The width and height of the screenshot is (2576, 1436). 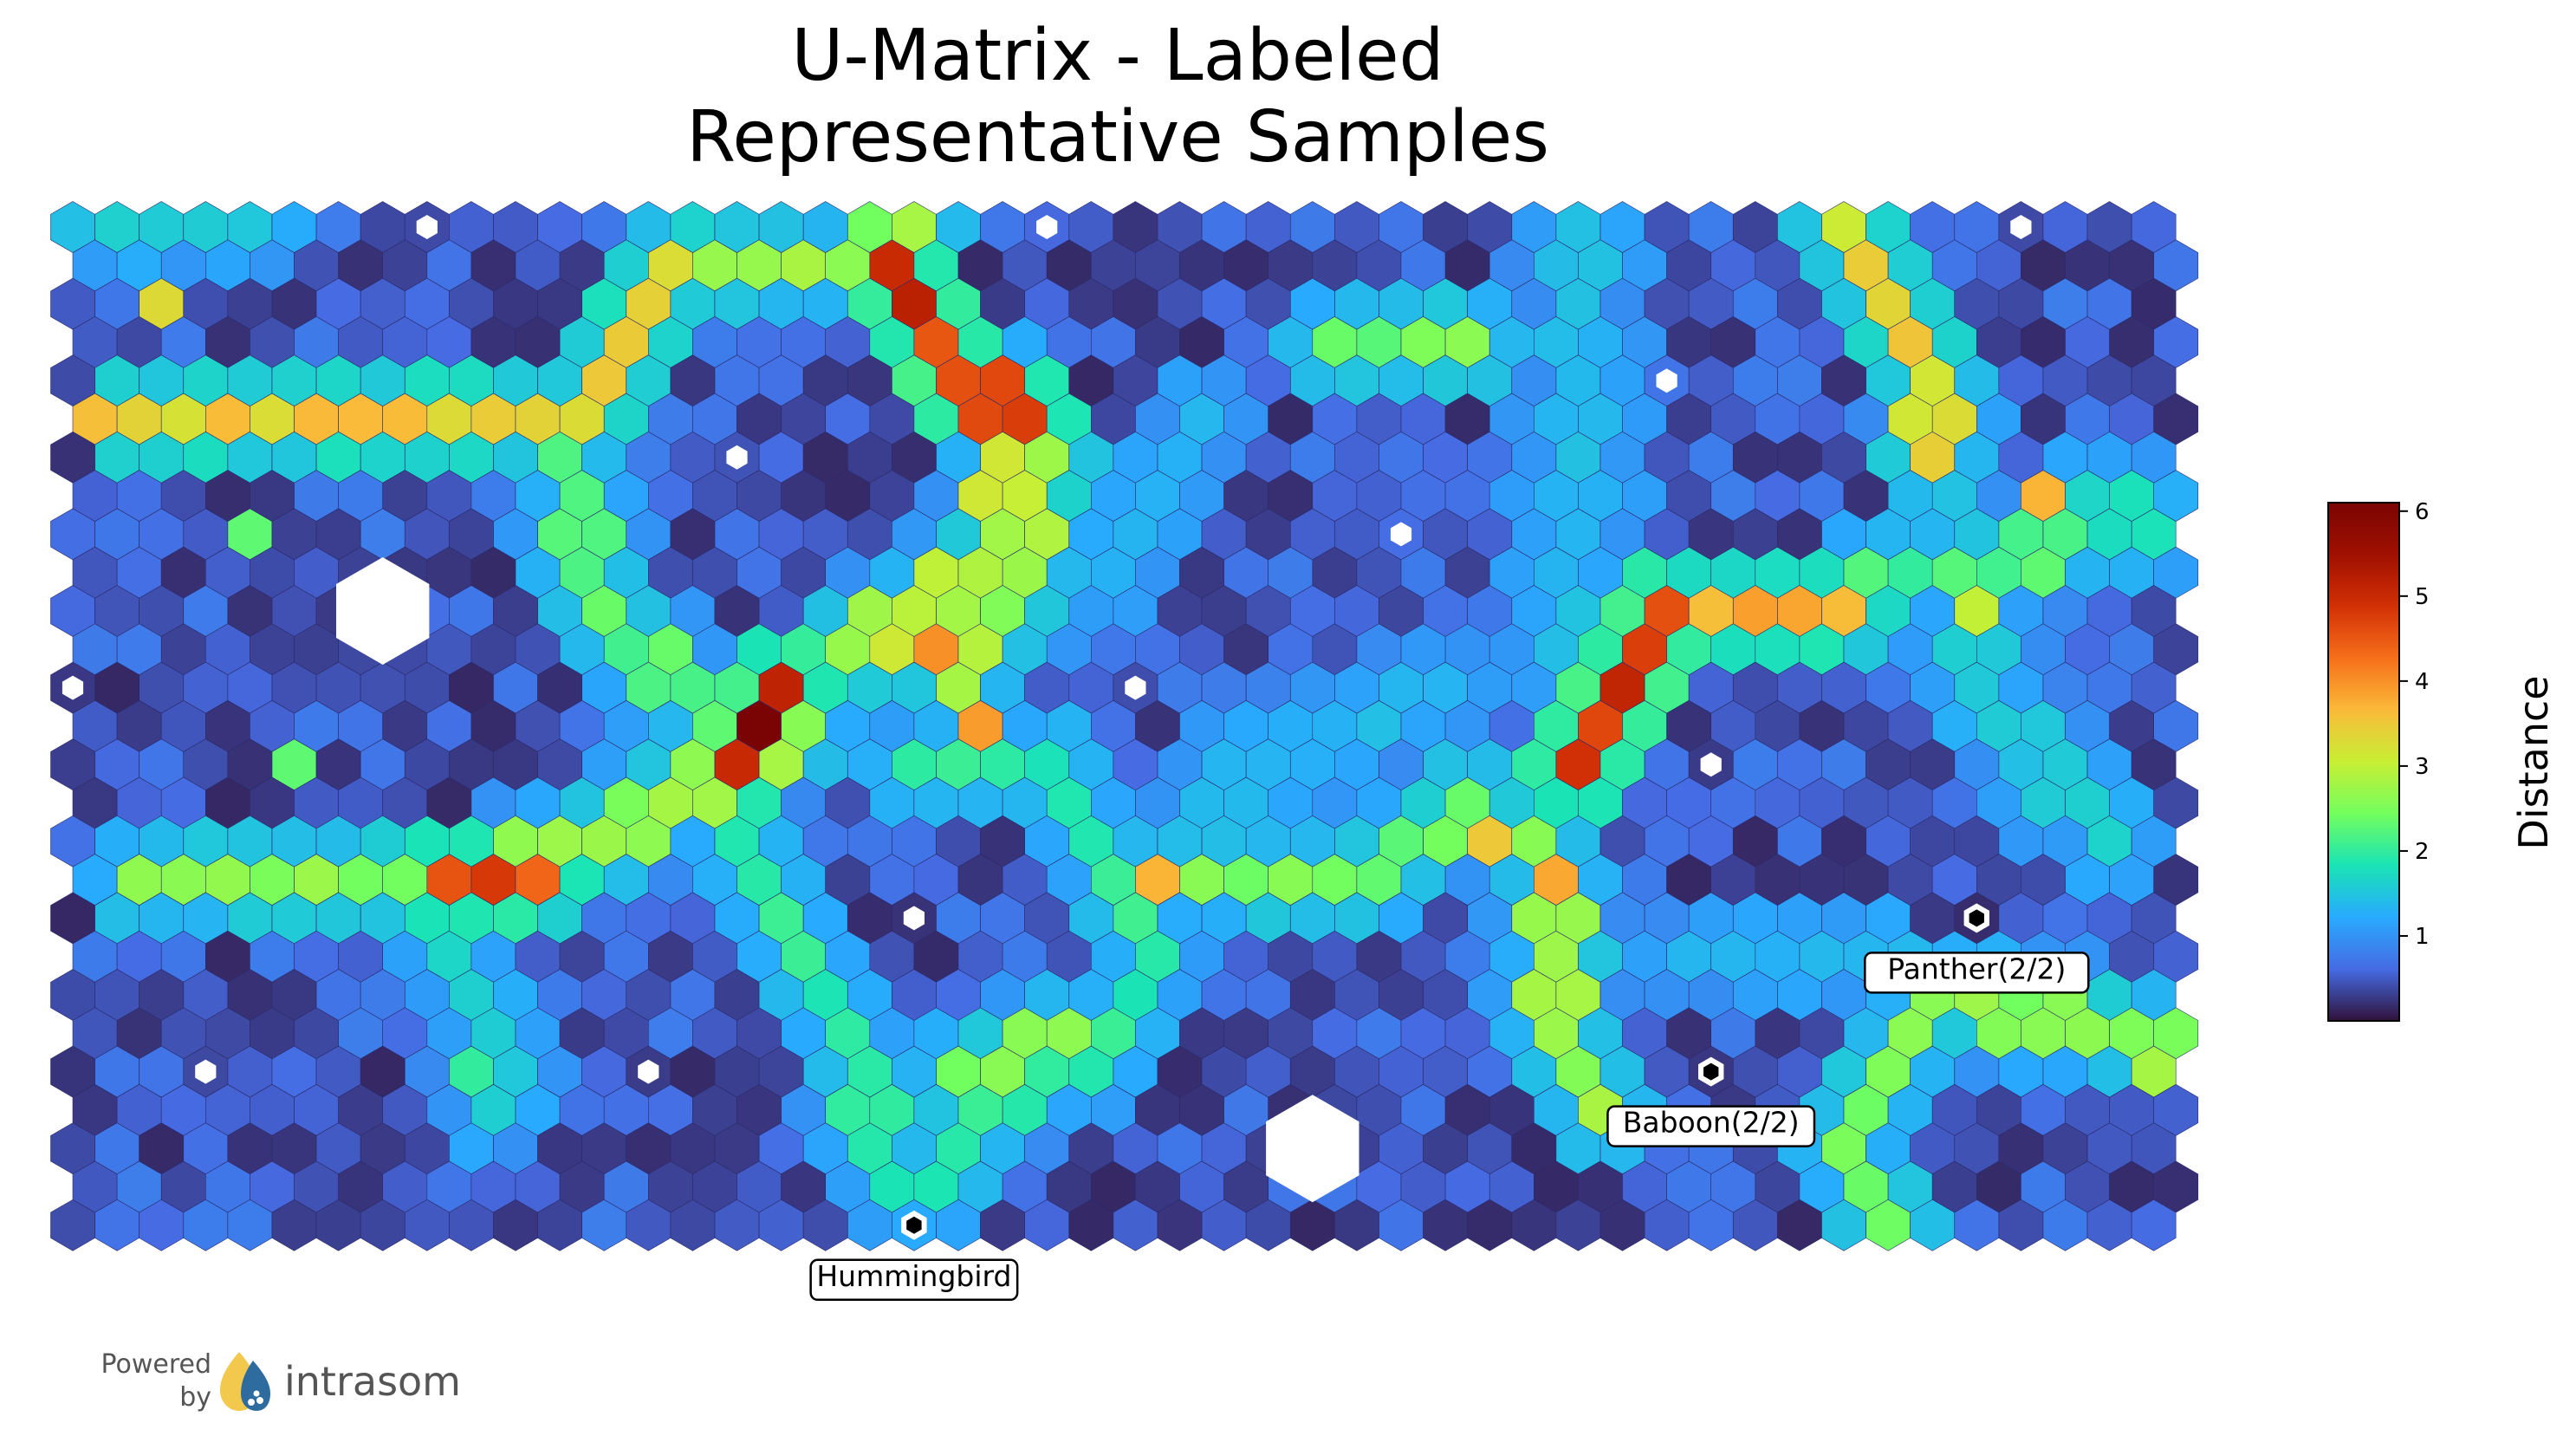 I want to click on colorbar-tick-label: 5, so click(x=2422, y=597).